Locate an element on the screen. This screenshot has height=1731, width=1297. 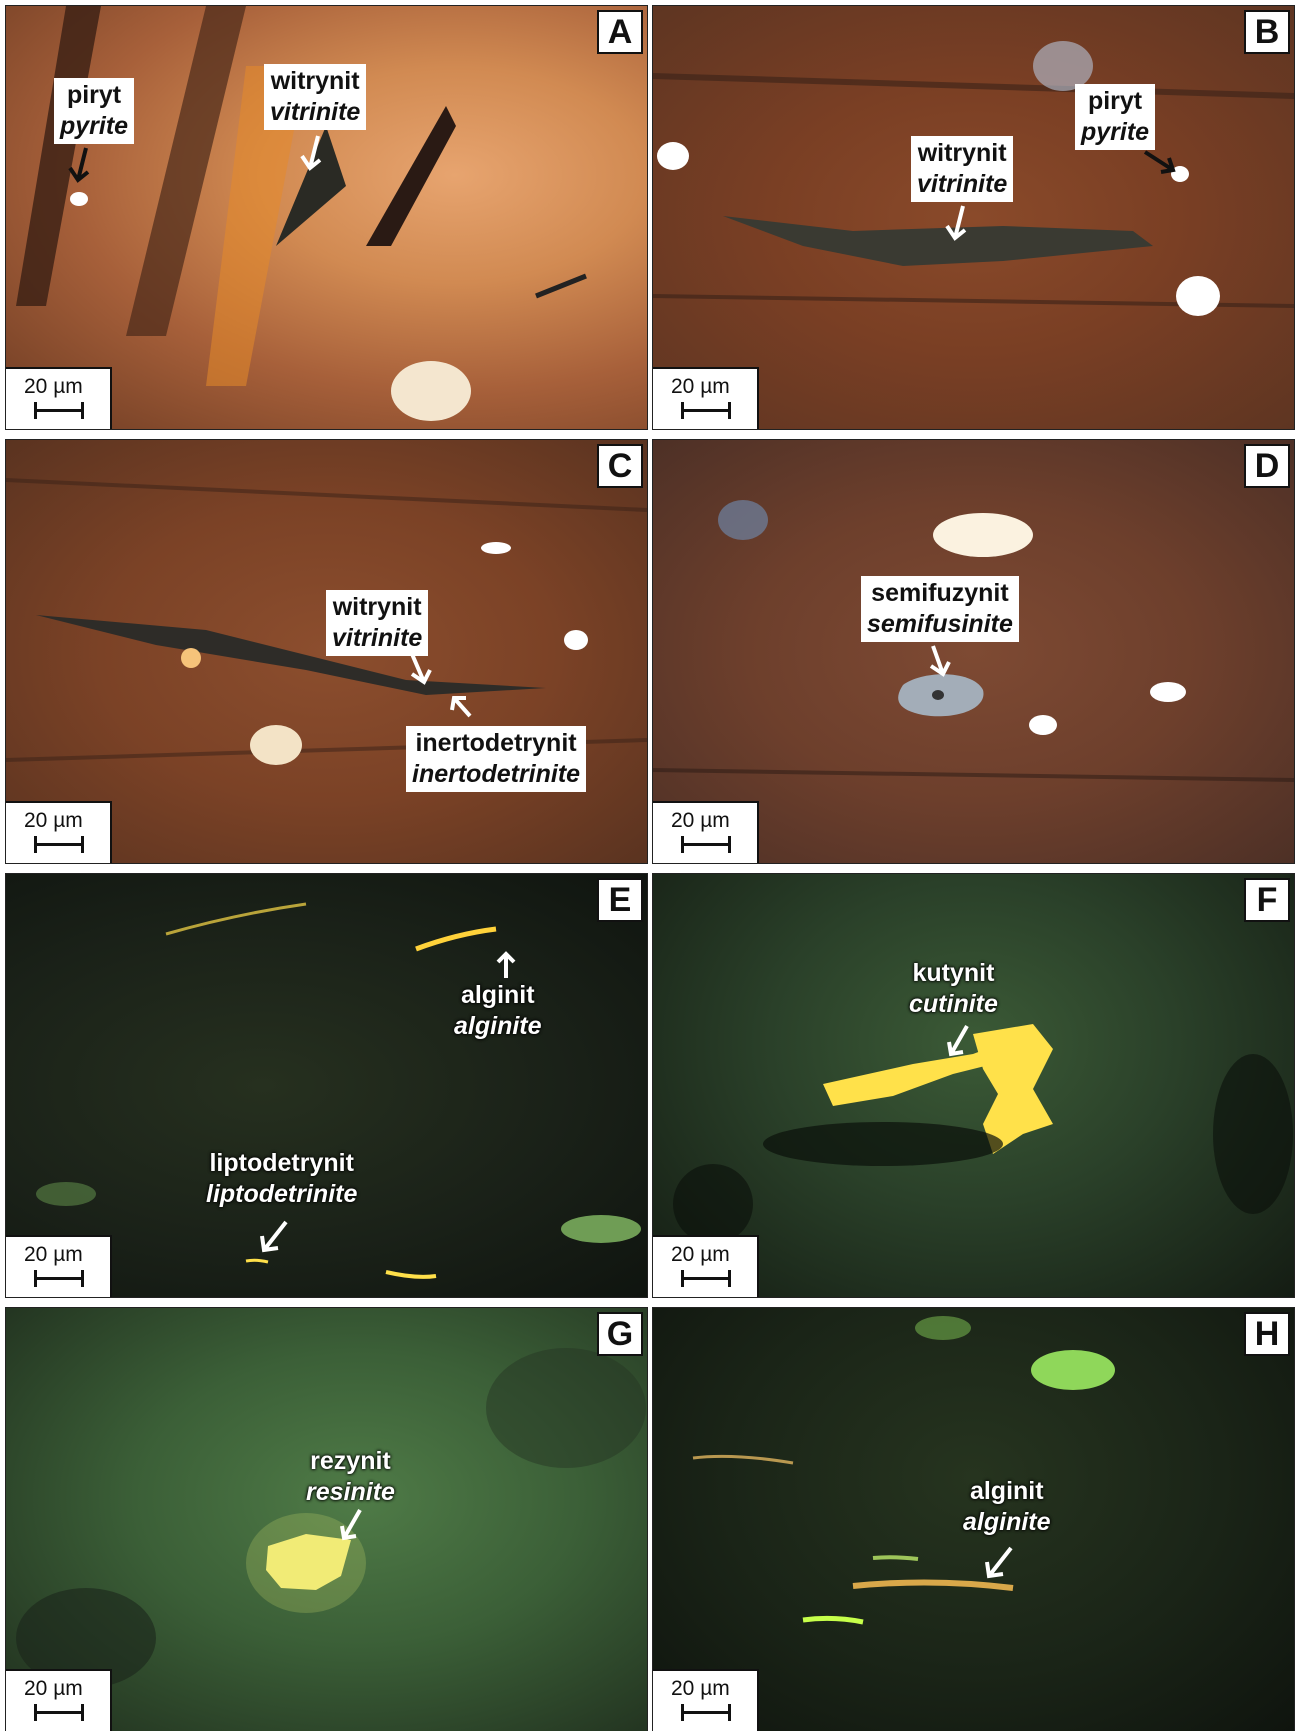
panel-letter: D is located at coordinates (1267, 466).